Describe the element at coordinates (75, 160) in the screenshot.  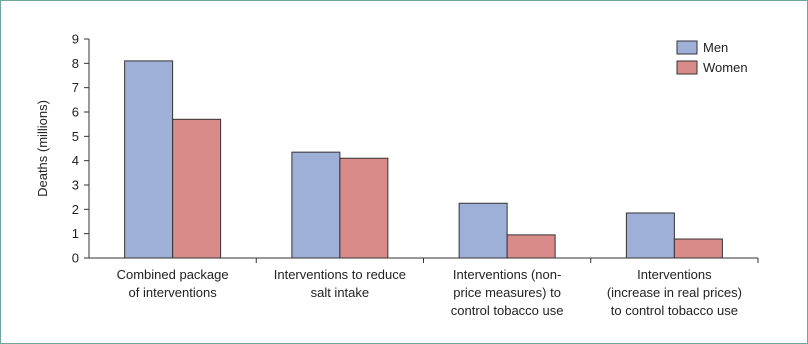
I see `y-tick-label: 4` at that location.